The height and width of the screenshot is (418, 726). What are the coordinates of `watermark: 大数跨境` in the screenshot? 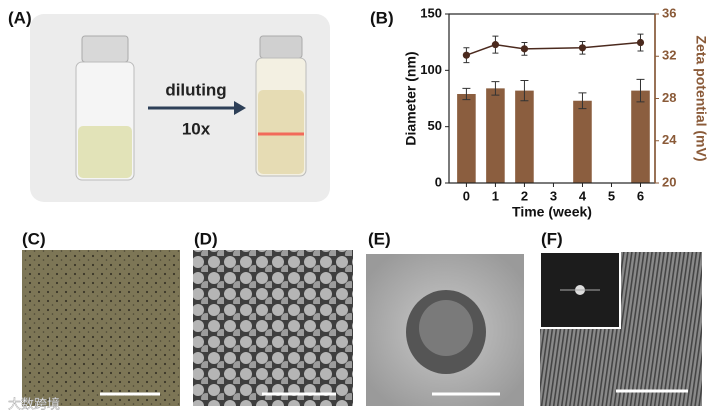 It's located at (34, 403).